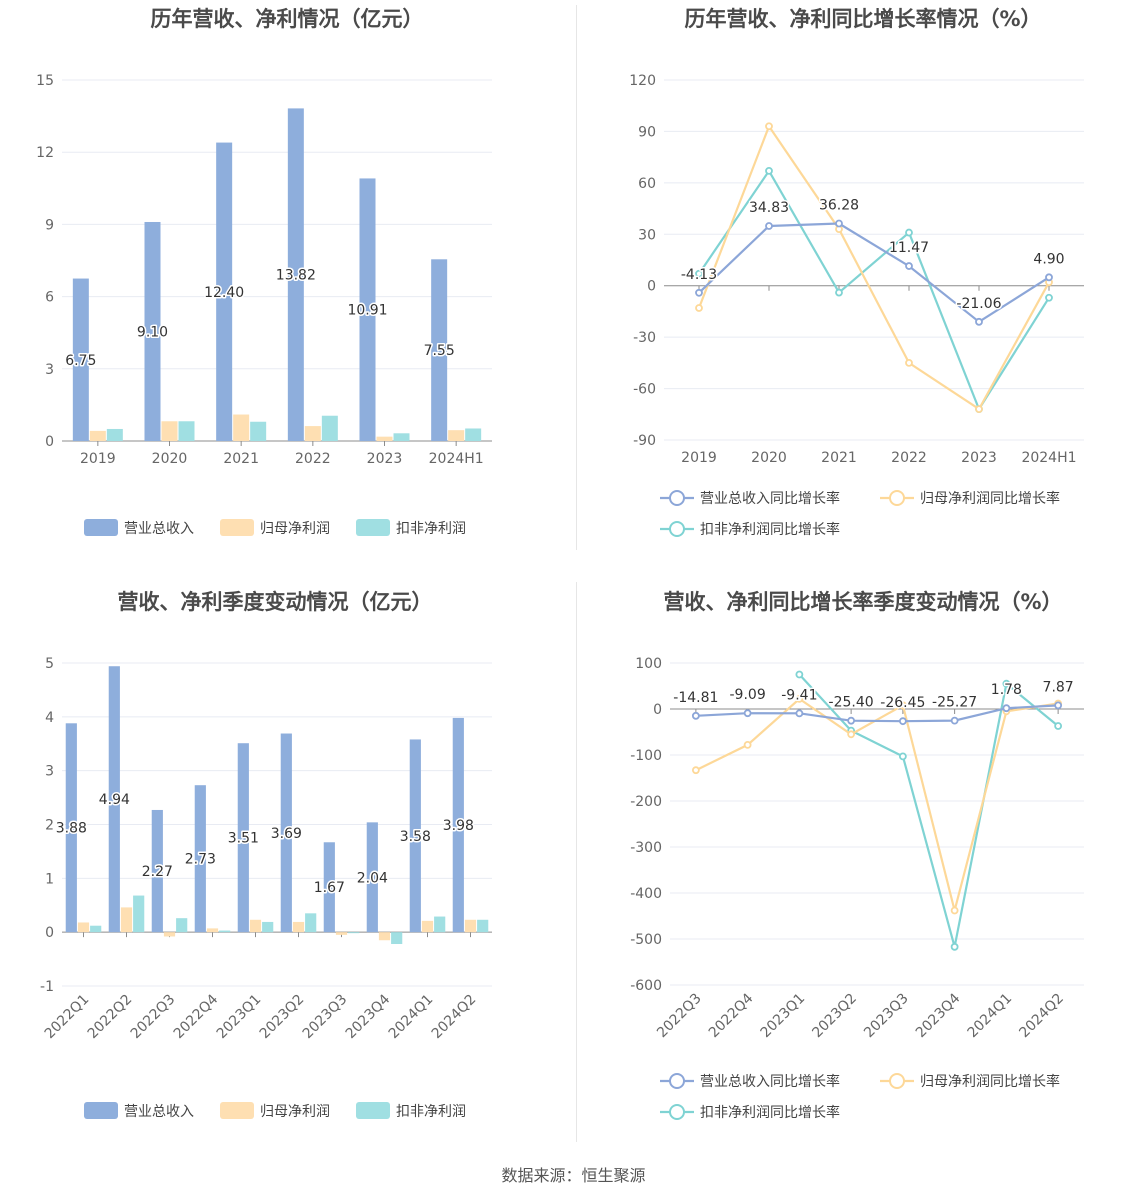  What do you see at coordinates (286, 834) in the screenshot?
I see `data-label: 3.69` at bounding box center [286, 834].